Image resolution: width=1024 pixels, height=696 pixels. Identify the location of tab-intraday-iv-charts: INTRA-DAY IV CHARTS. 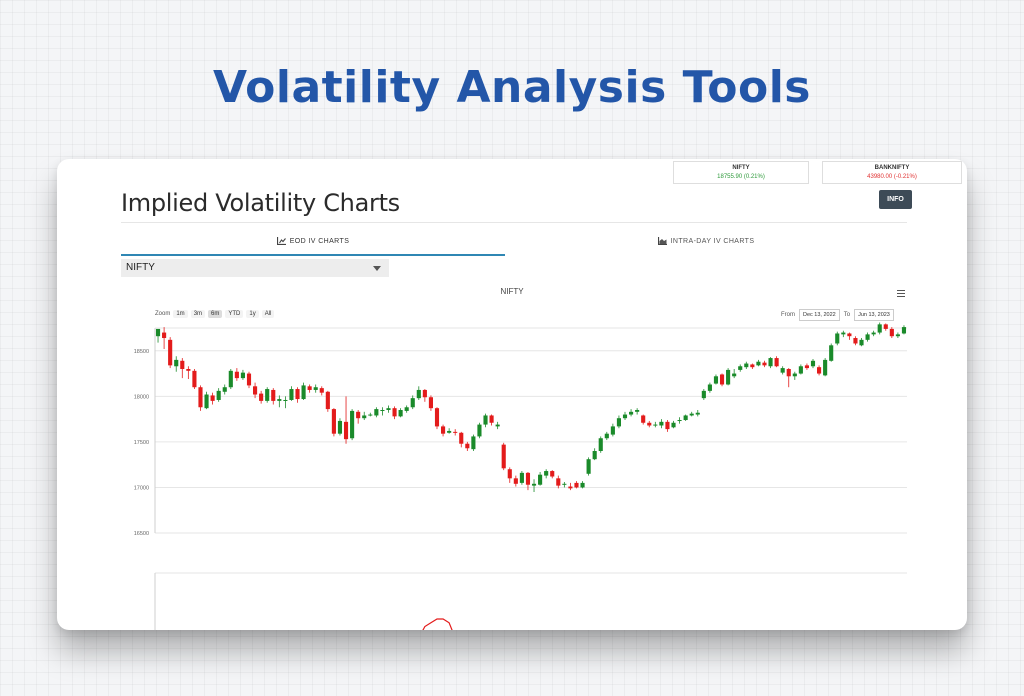
(706, 243).